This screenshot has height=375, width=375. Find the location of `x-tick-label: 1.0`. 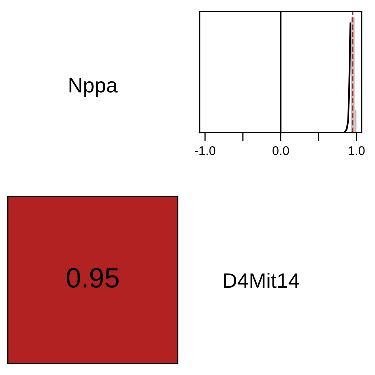

x-tick-label: 1.0 is located at coordinates (356, 151).